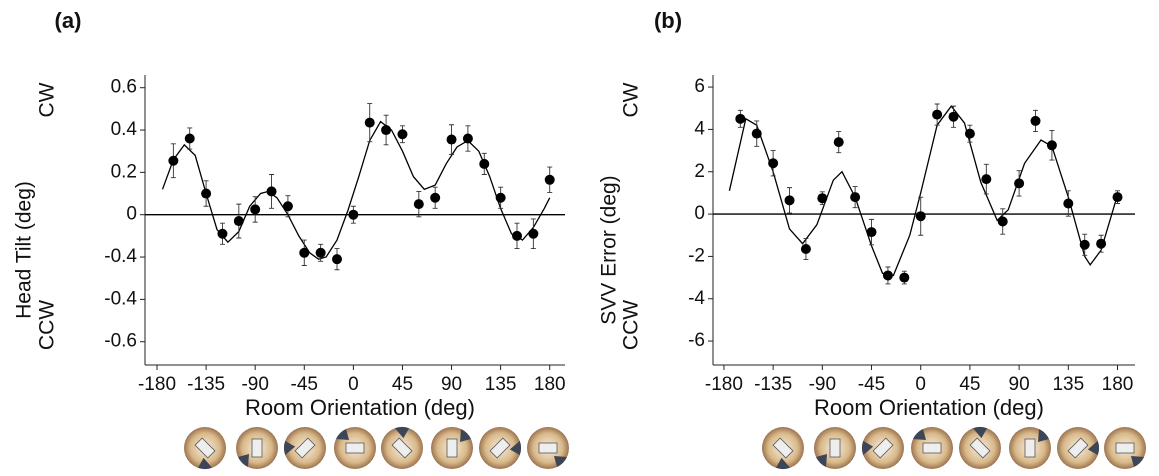 This screenshot has height=476, width=1159. Describe the element at coordinates (969, 384) in the screenshot. I see `x-tick-label: 45` at that location.